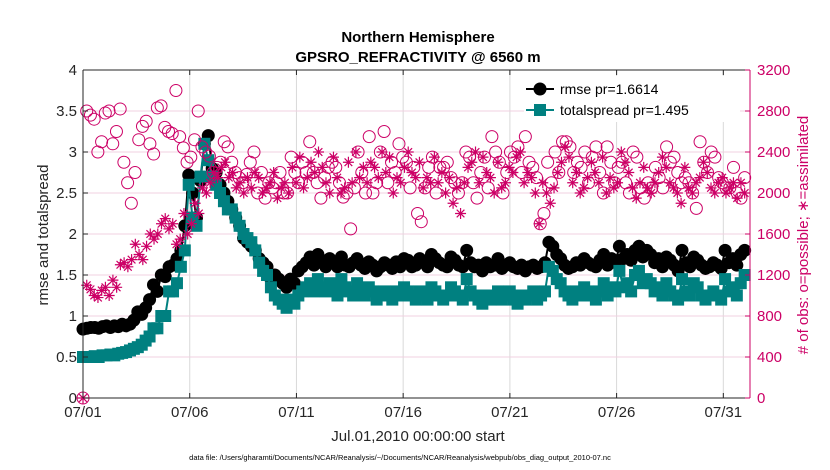 This screenshot has width=830, height=470. Describe the element at coordinates (66, 193) in the screenshot. I see `y-tick-label: 2.5` at that location.